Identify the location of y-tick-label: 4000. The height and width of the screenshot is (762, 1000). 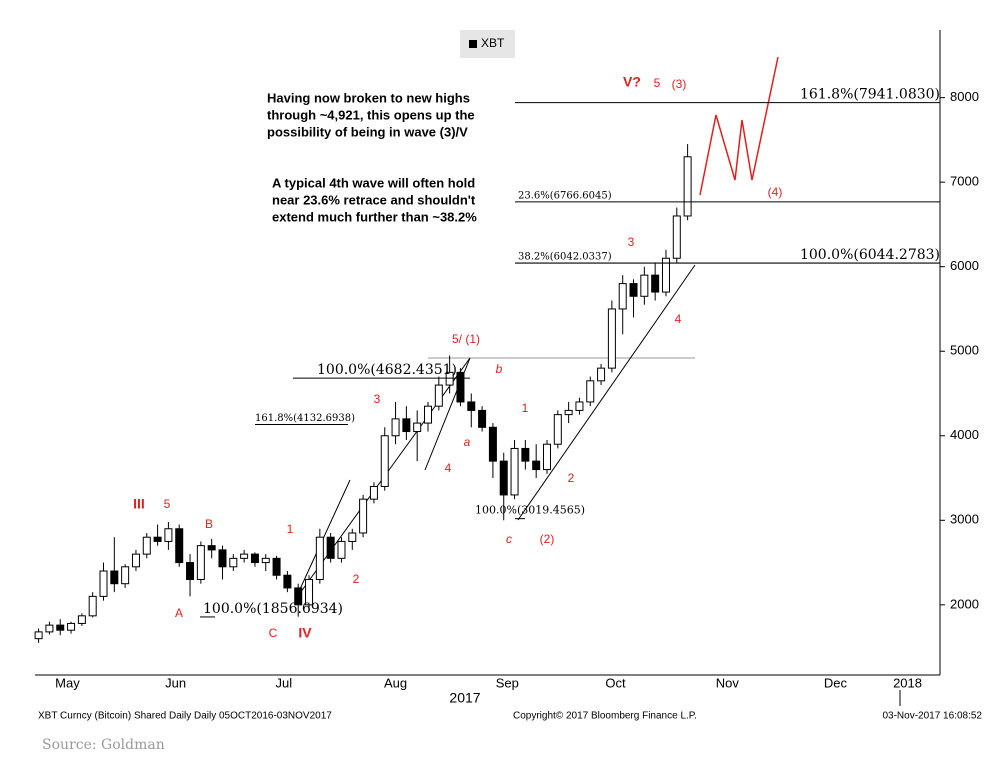
(964, 434).